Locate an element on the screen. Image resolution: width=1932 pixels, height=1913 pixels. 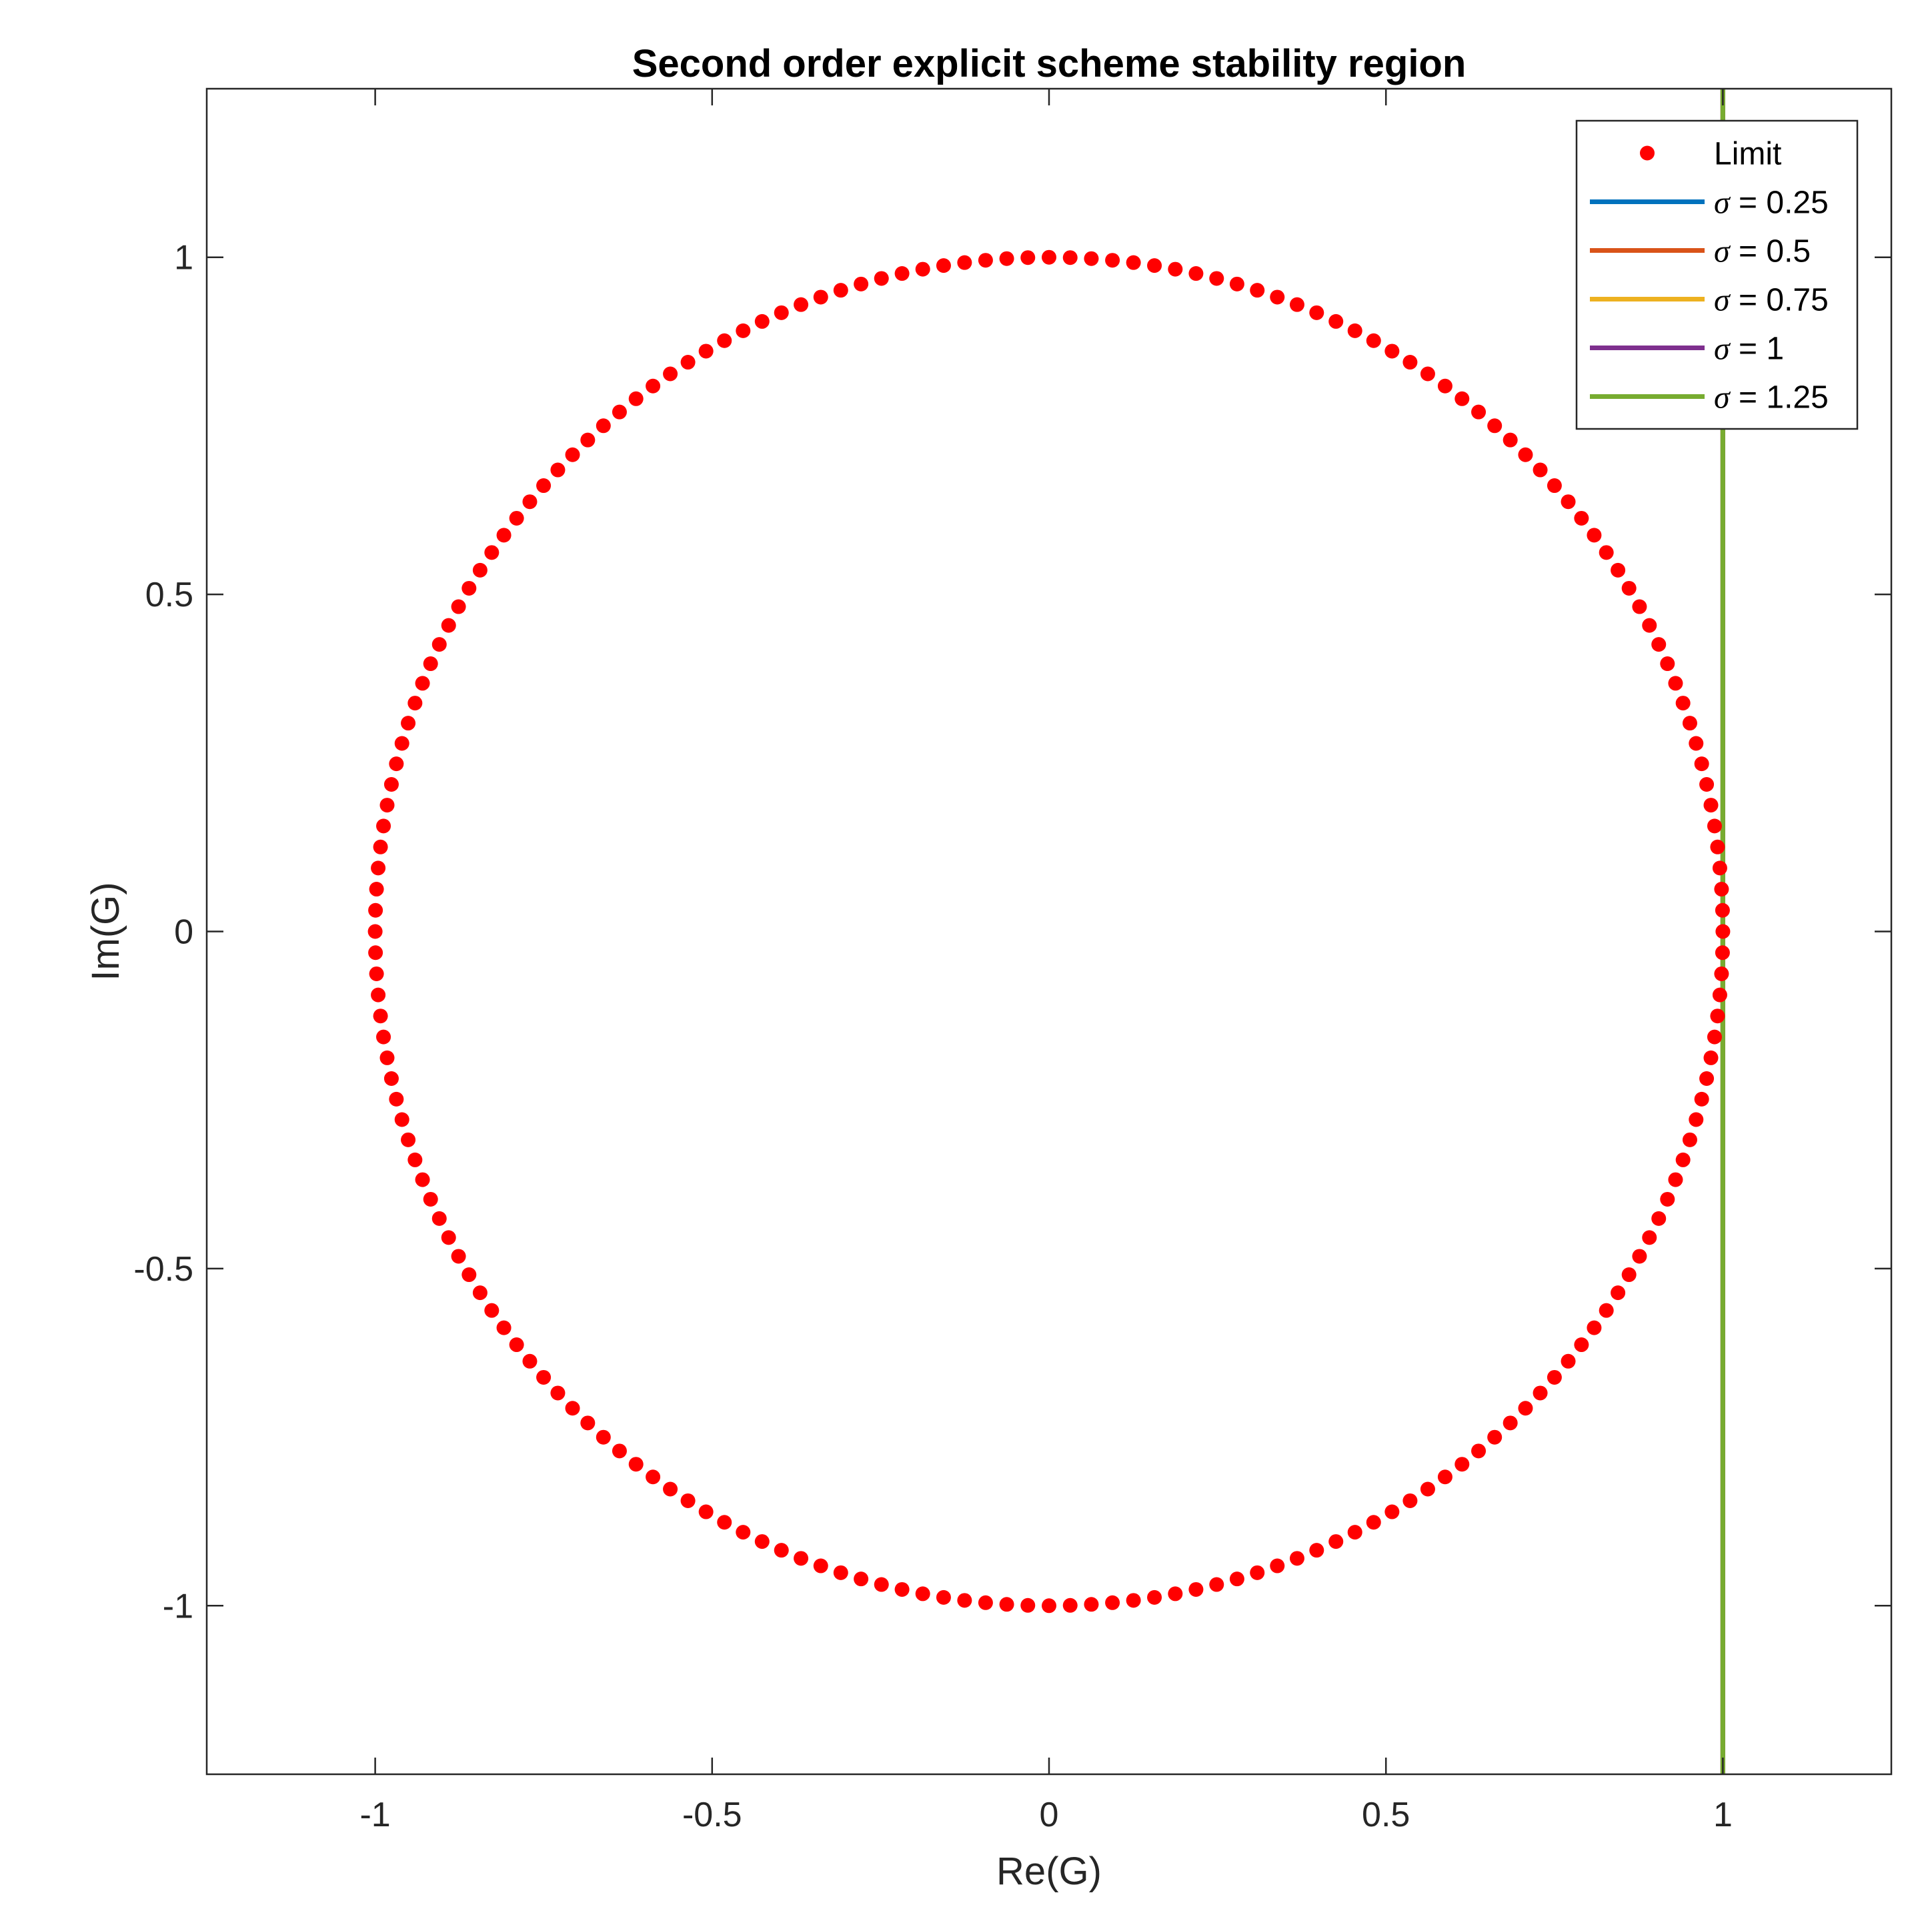
x-axis-label: Re(G) is located at coordinates (1049, 1872).